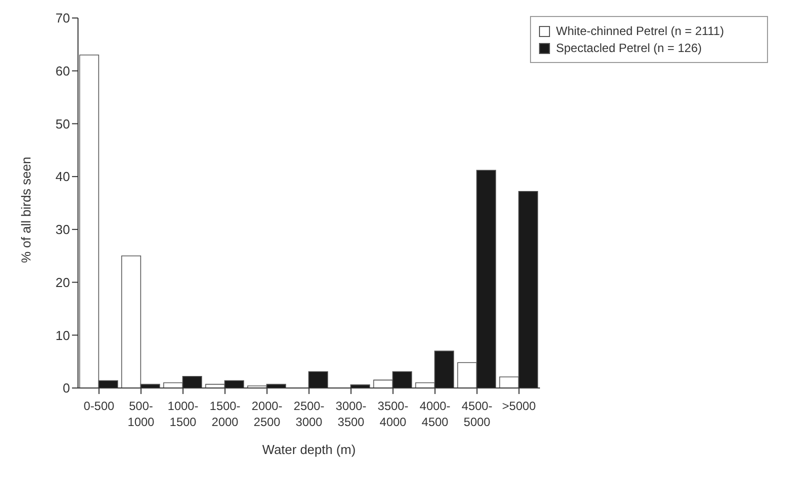 The image size is (794, 477). What do you see at coordinates (225, 414) in the screenshot?
I see `x-tick-label: 1500- 2000` at bounding box center [225, 414].